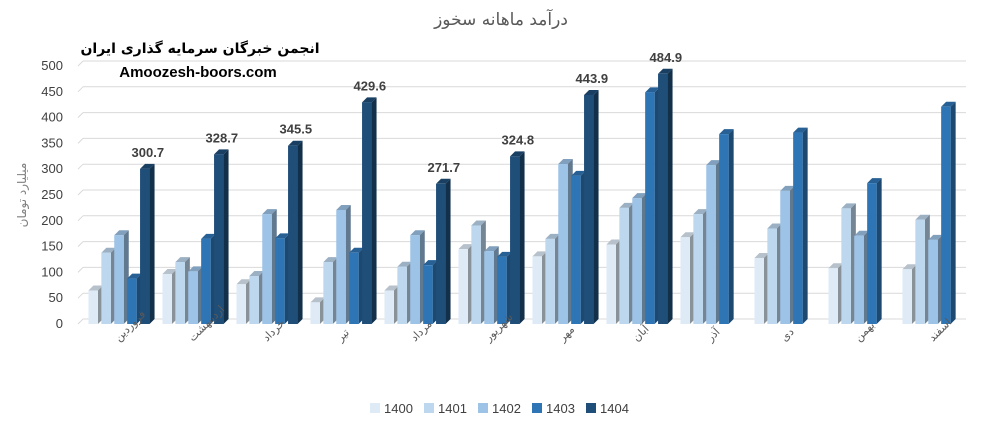 The image size is (1002, 427). What do you see at coordinates (296, 129) in the screenshot?
I see `data-label: 345.5` at bounding box center [296, 129].